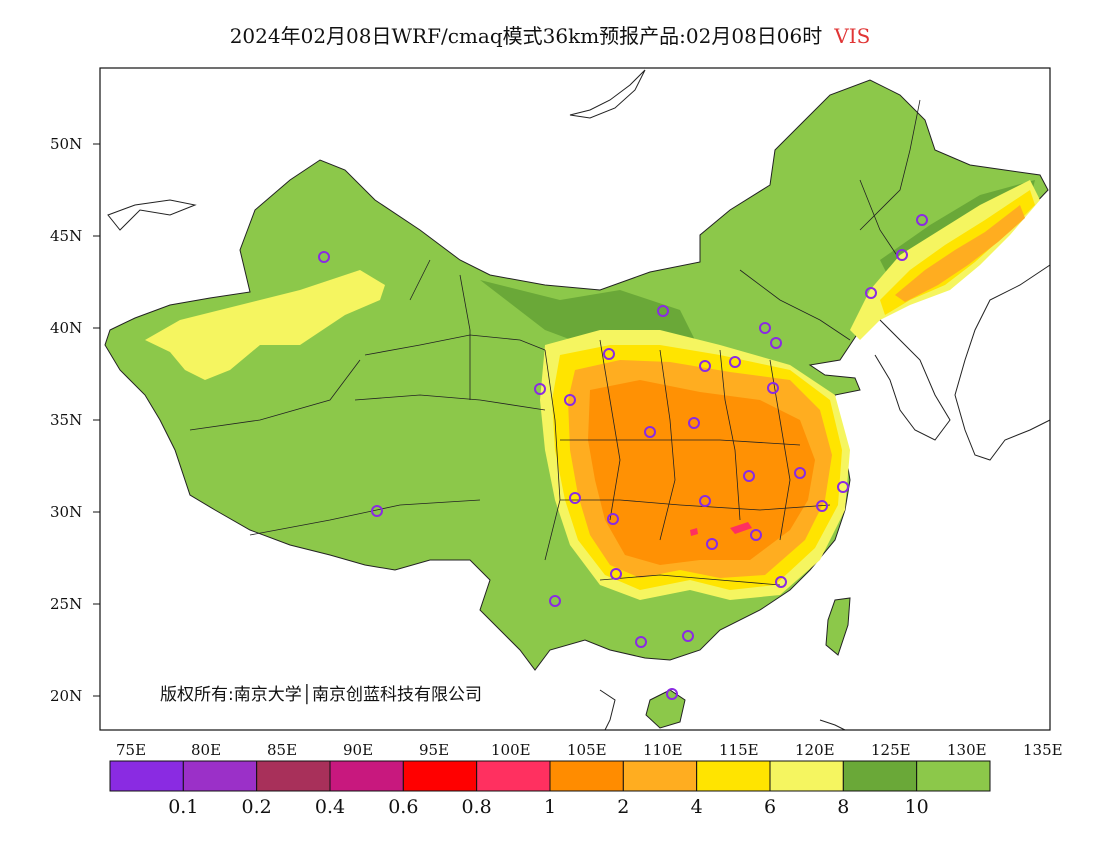 Image resolution: width=1100 pixels, height=850 pixels. I want to click on lat-label: 30N, so click(66, 512).